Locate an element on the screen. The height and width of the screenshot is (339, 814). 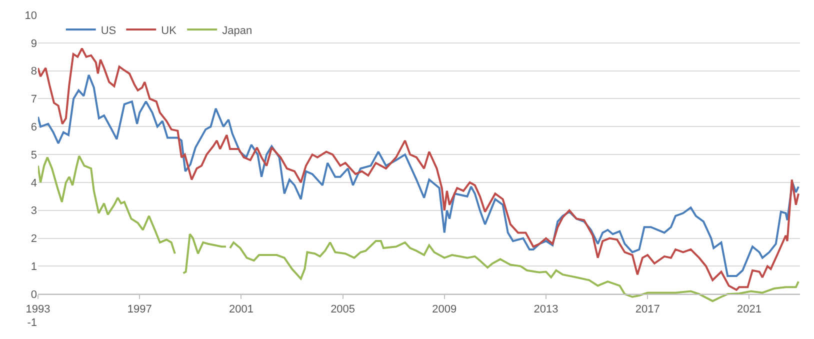
y-tick-label: 5 is located at coordinates (33, 155).